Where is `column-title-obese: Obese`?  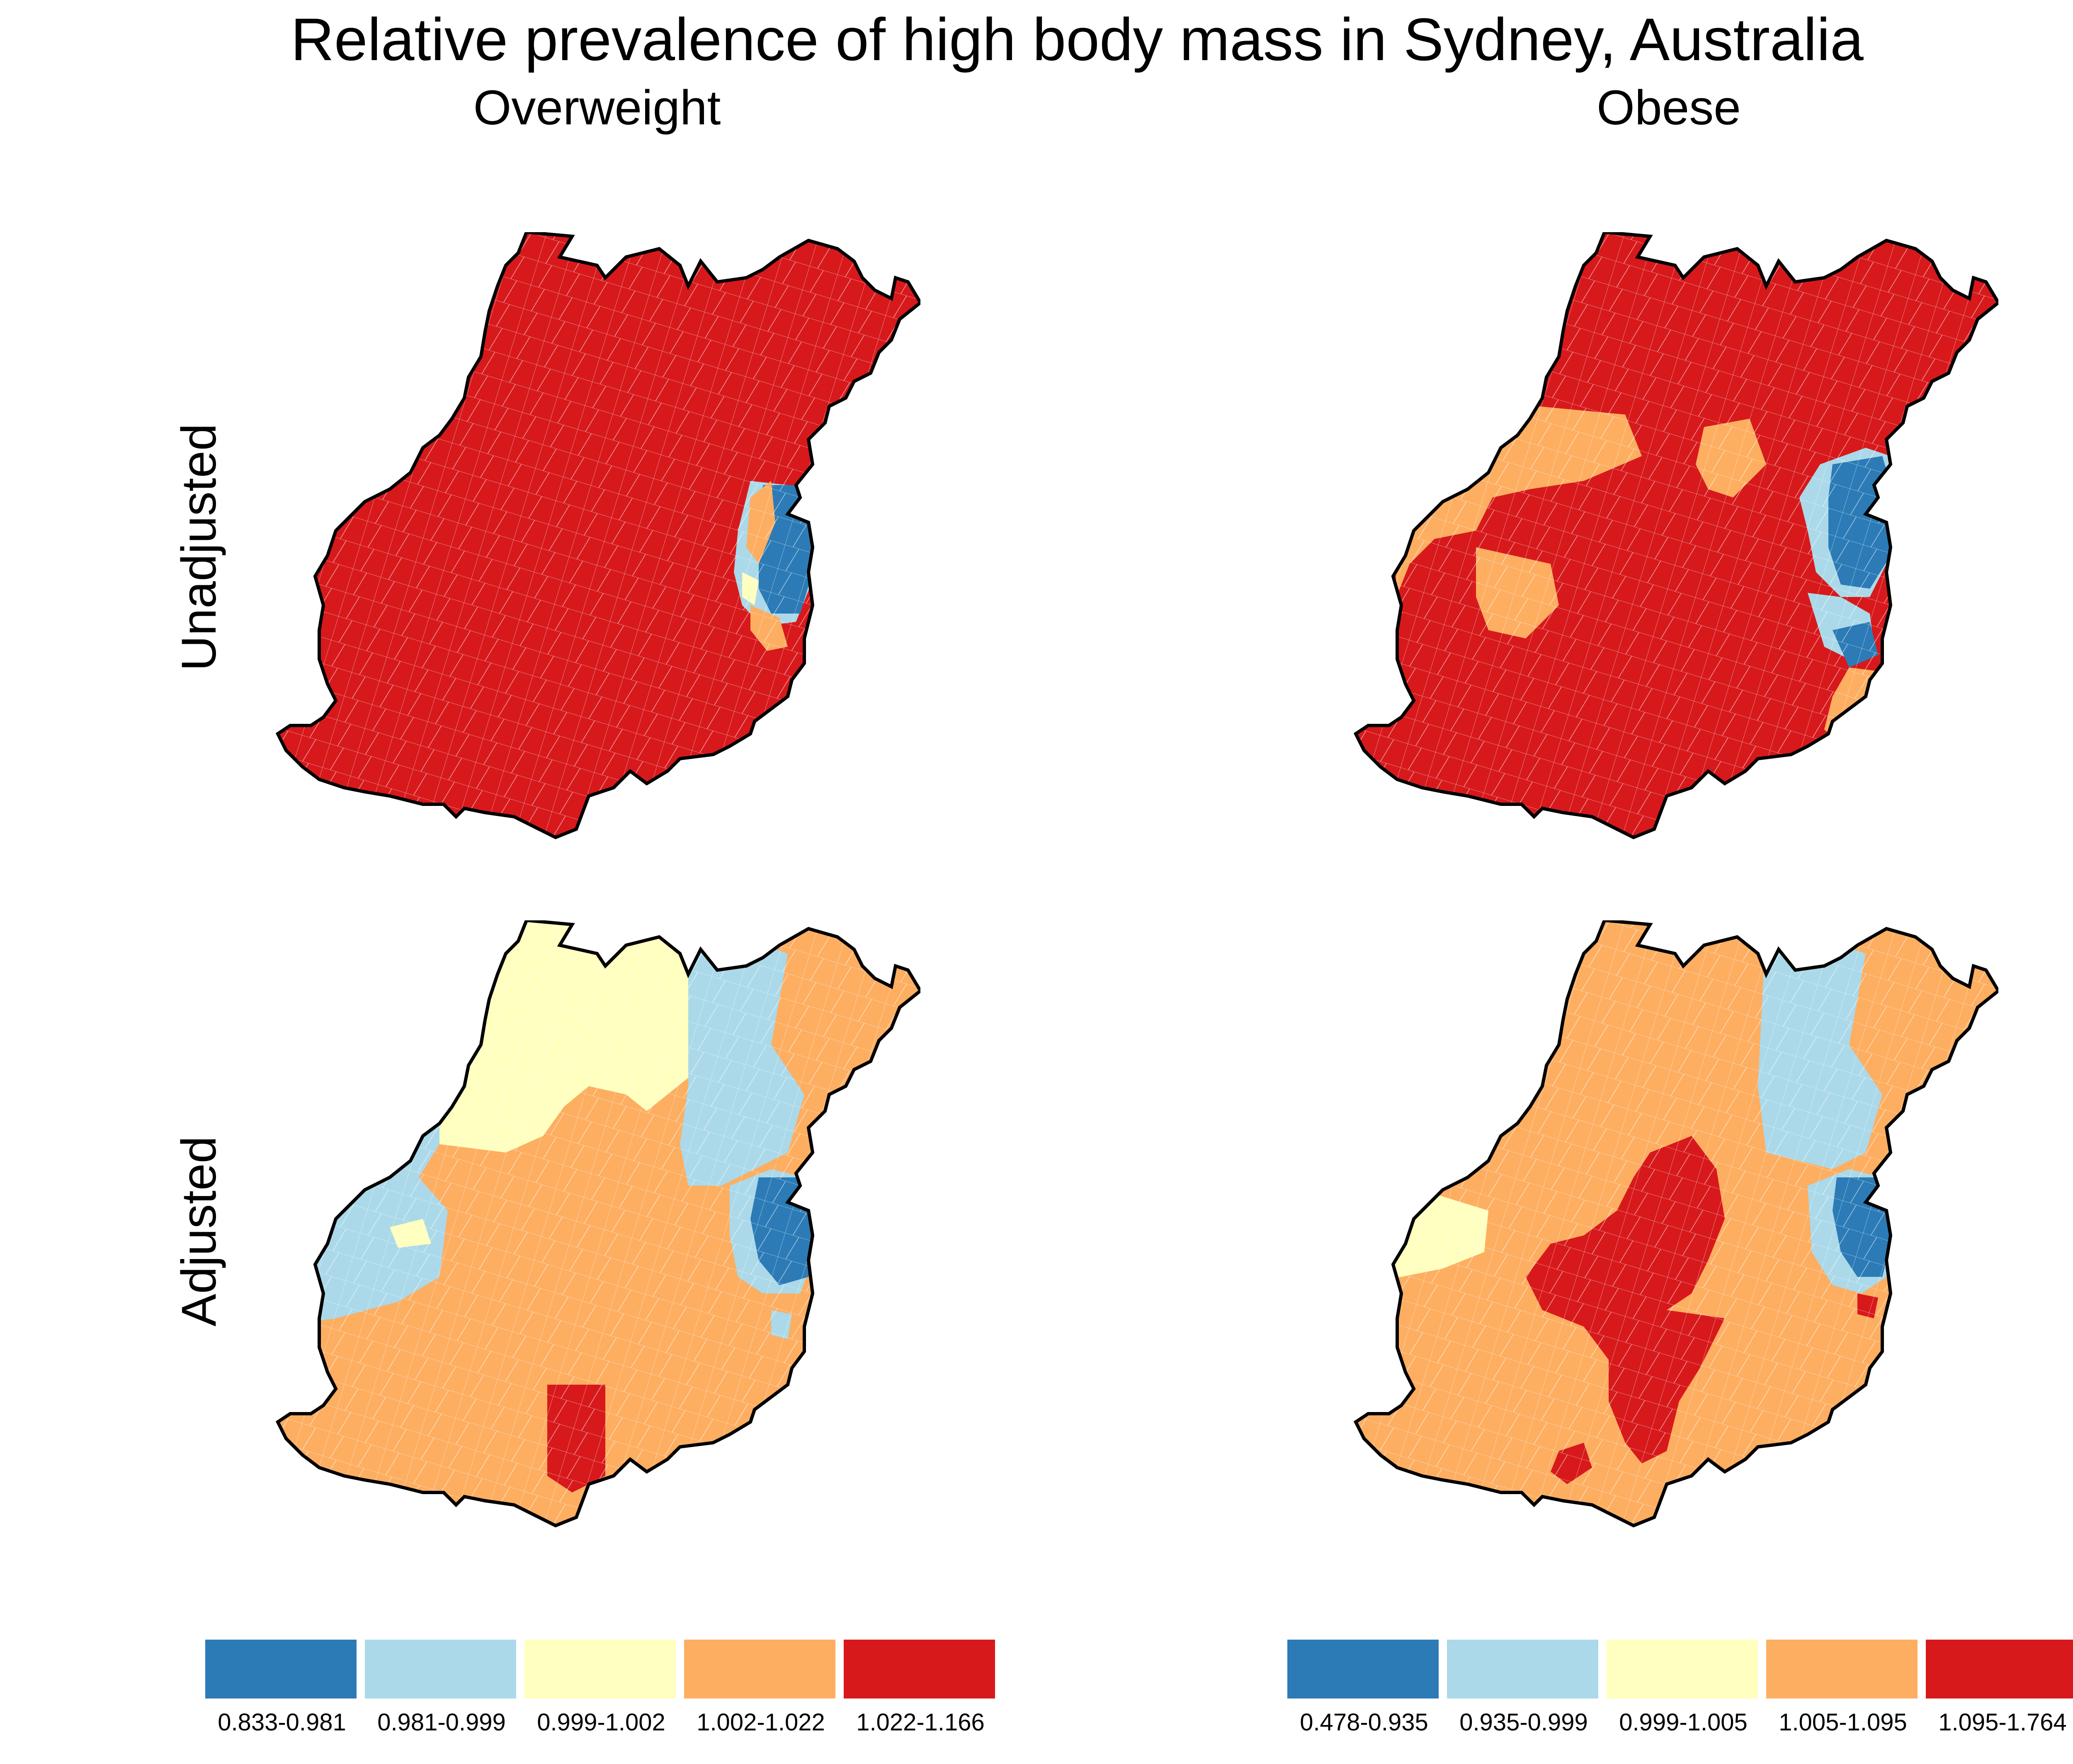
column-title-obese: Obese is located at coordinates (1669, 108).